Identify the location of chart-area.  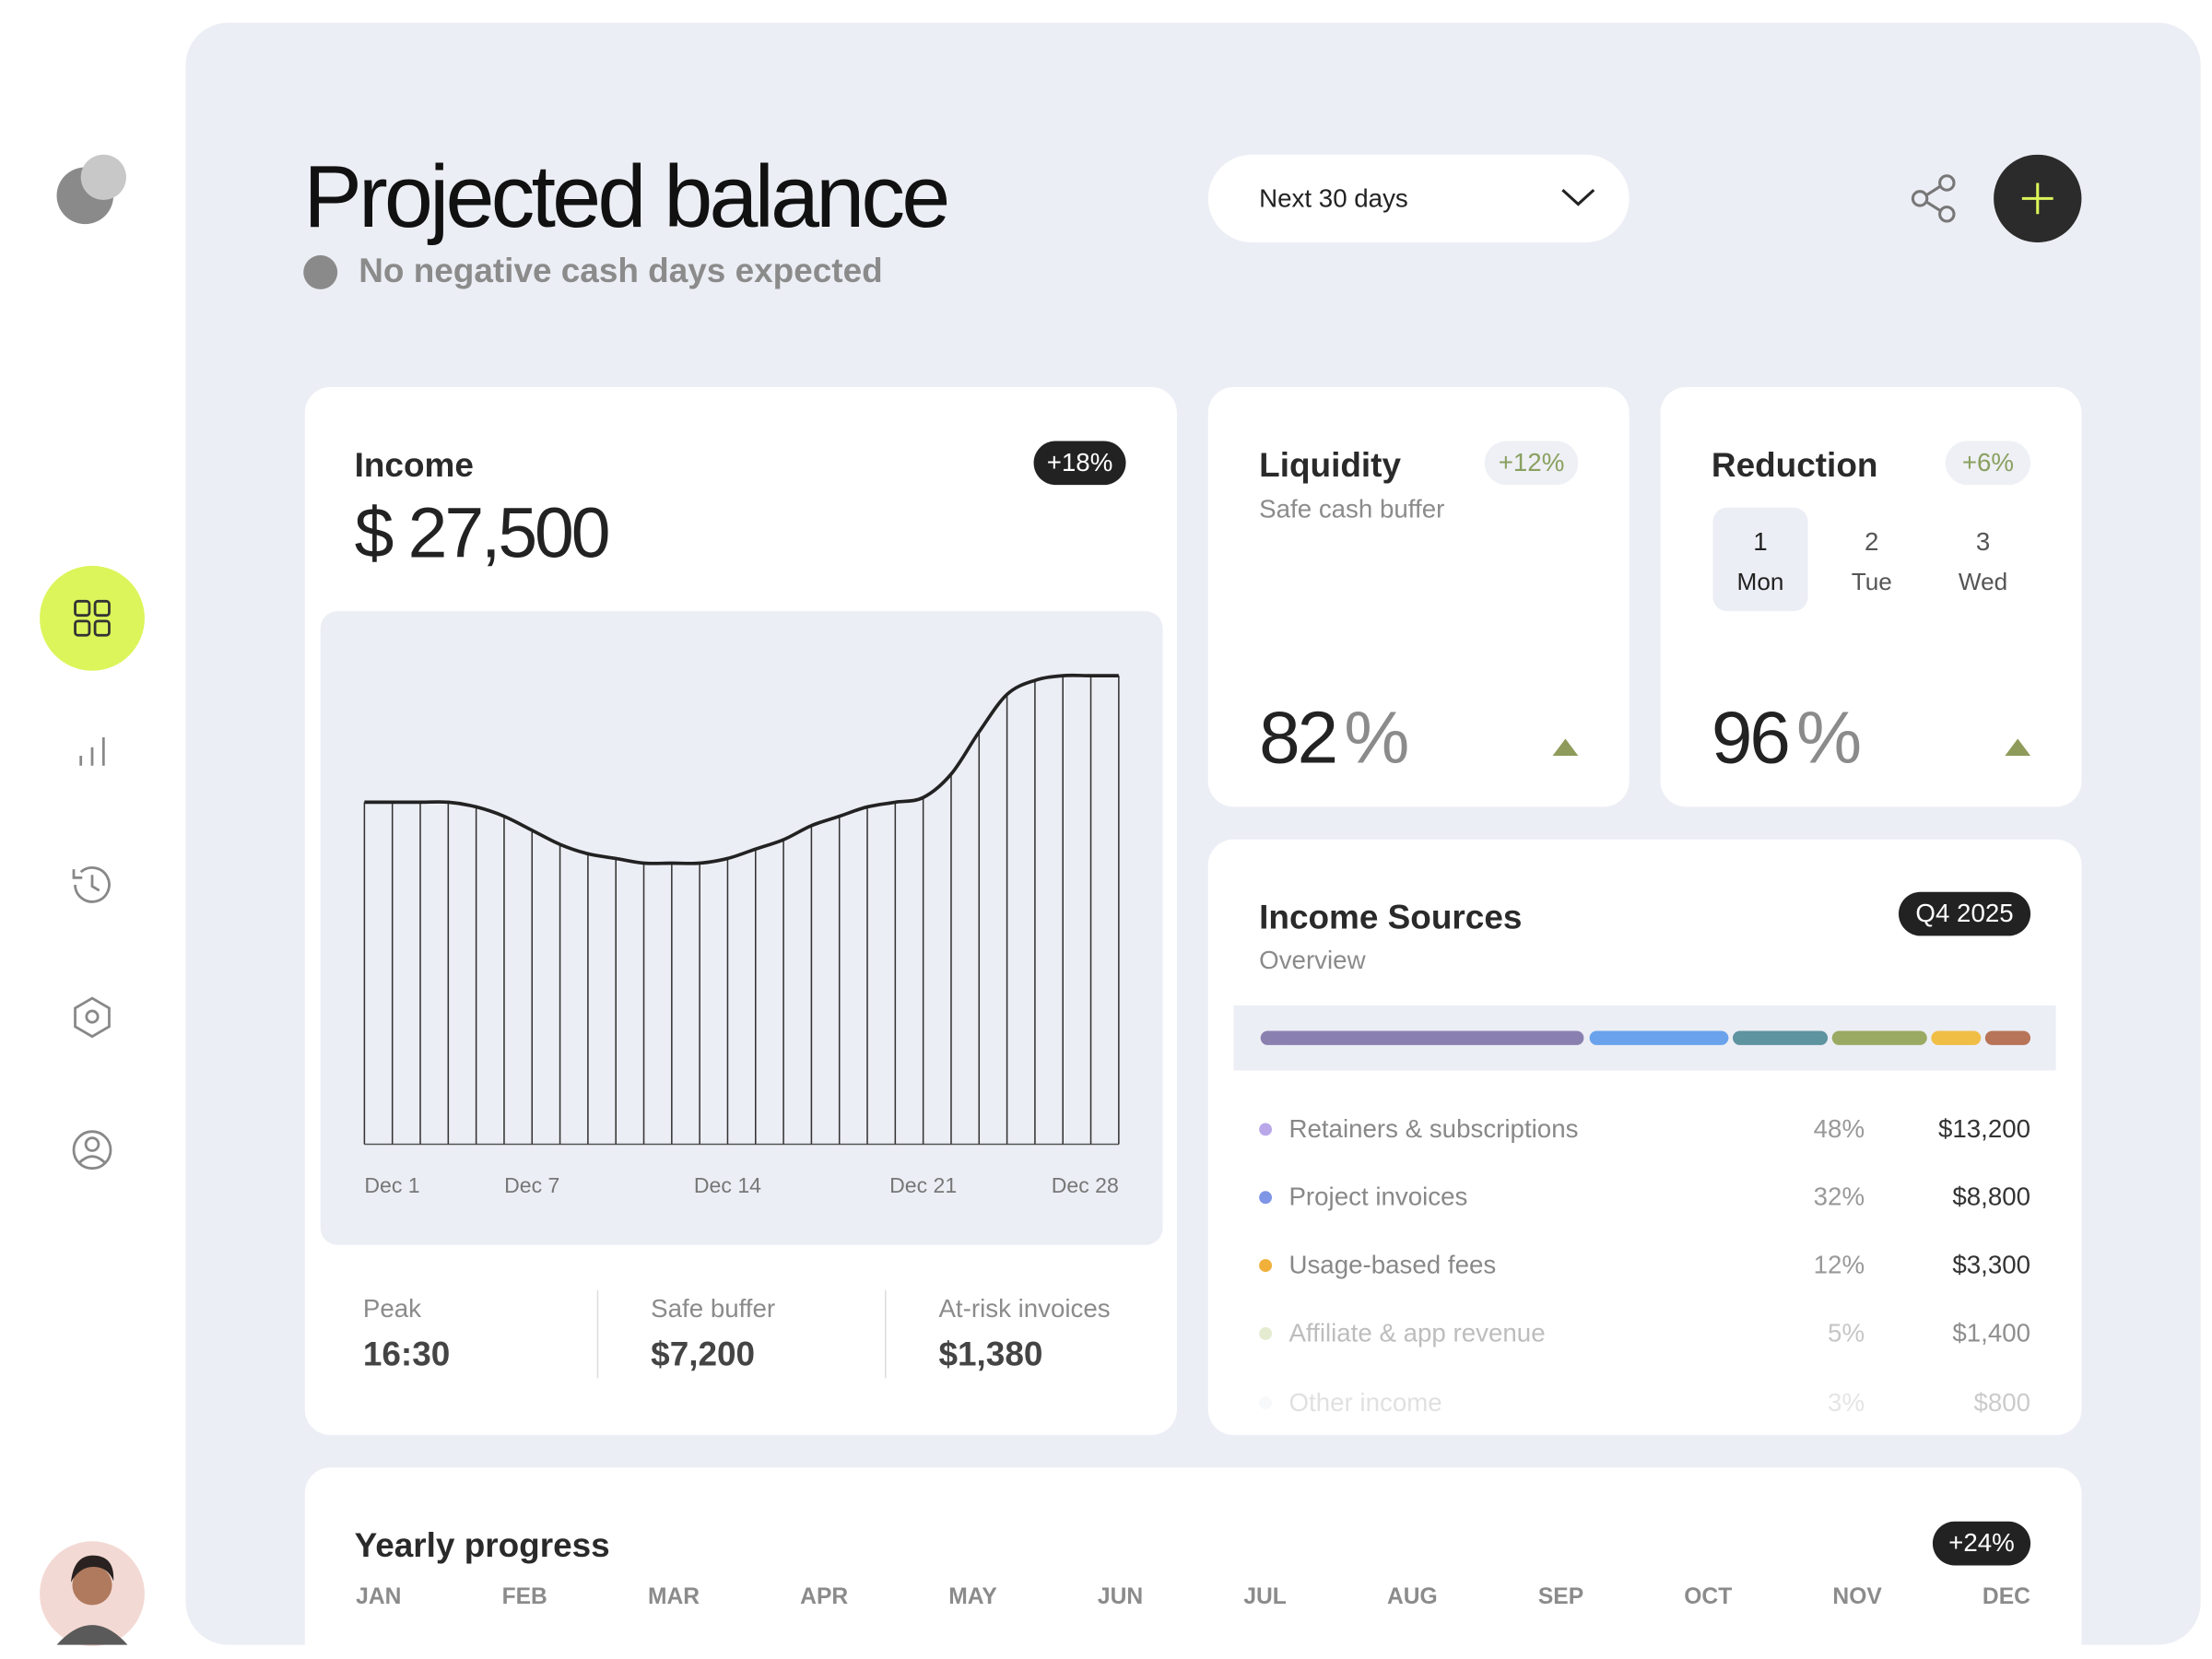
(741, 928).